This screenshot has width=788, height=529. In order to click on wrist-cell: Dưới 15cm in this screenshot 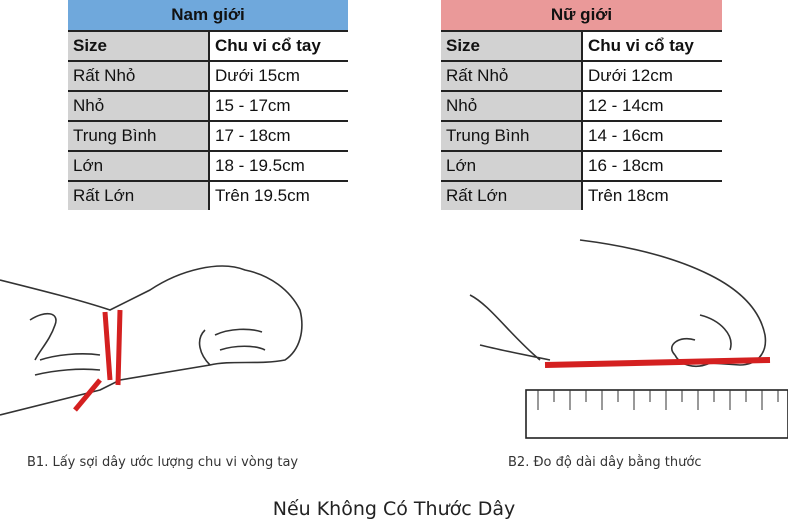, I will do `click(278, 75)`.